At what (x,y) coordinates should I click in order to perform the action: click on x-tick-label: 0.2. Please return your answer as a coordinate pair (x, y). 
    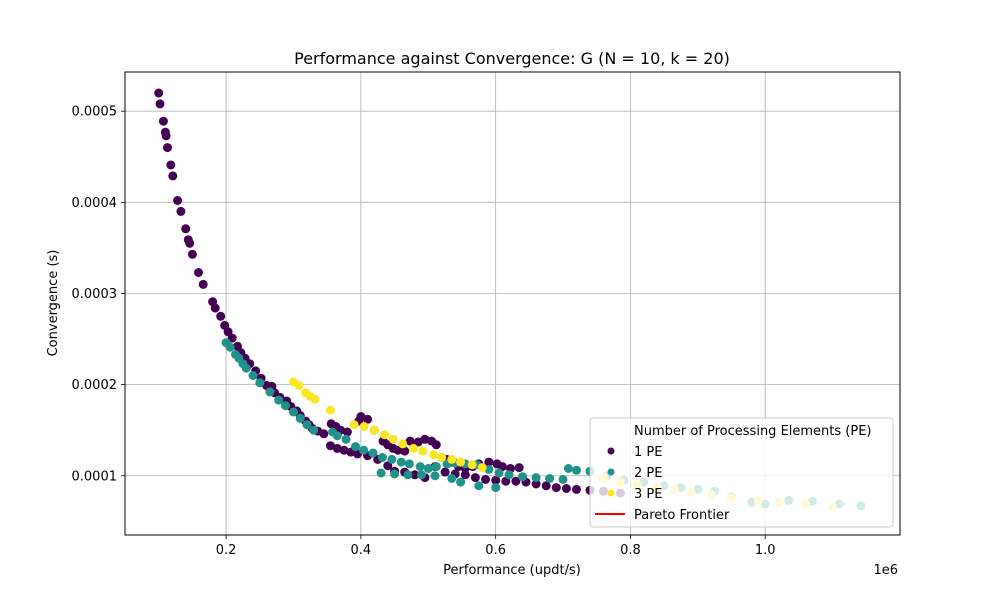
    Looking at the image, I should click on (226, 550).